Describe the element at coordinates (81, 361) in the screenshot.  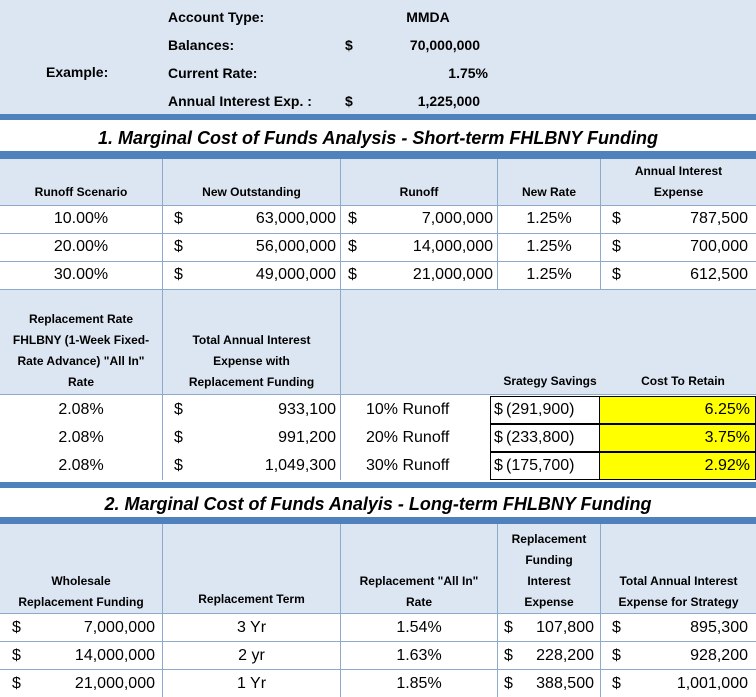
I see `col-header-line: Rate Advance) "All In"` at that location.